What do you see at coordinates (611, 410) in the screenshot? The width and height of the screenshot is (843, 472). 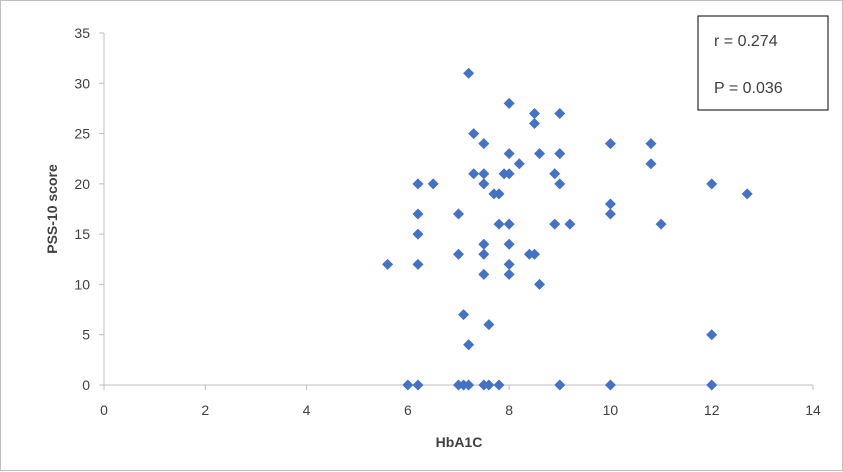 I see `x-tick-label: 10` at bounding box center [611, 410].